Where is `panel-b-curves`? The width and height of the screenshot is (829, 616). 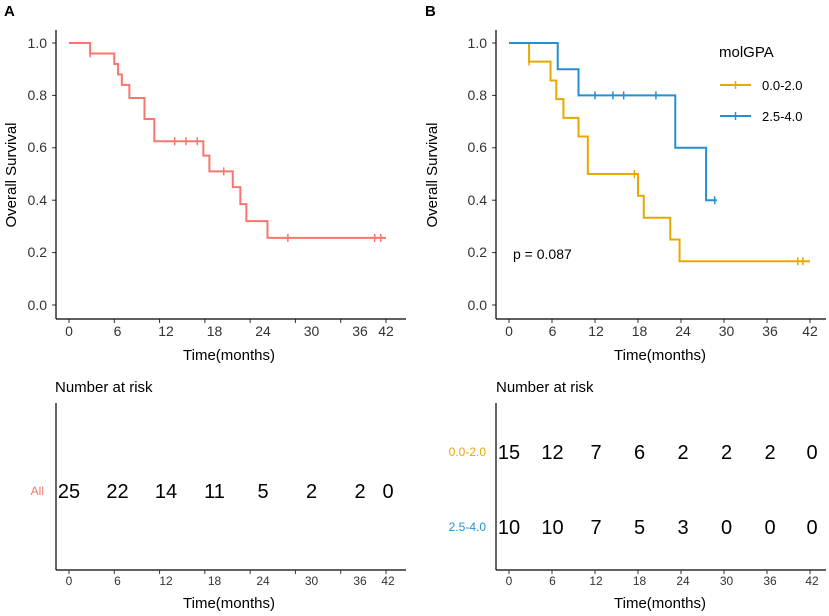
panel-b-curves is located at coordinates (659, 154).